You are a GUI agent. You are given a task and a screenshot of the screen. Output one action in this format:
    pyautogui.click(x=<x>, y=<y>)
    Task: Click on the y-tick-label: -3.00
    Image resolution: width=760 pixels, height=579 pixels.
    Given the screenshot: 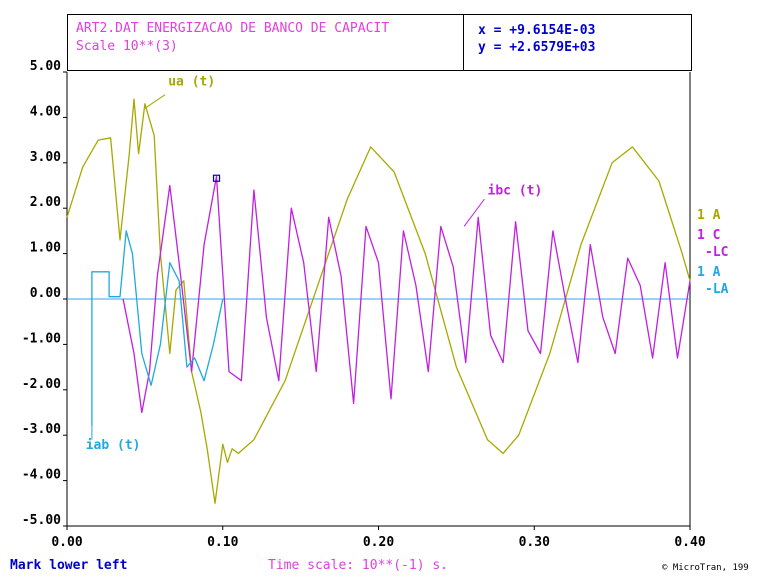 What is the action you would take?
    pyautogui.click(x=41, y=429)
    